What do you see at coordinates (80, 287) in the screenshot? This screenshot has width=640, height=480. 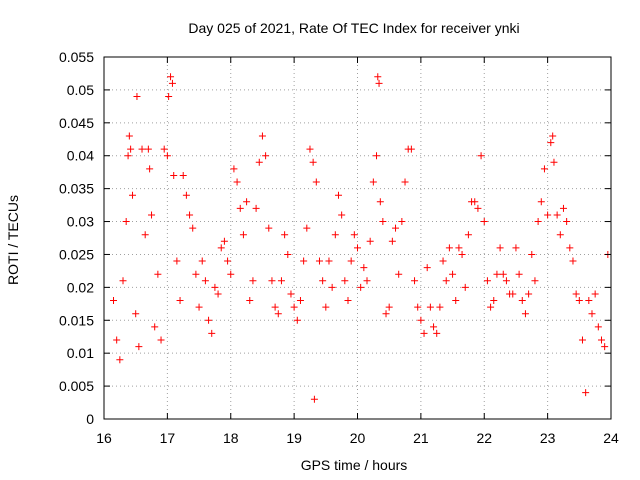 I see `y-tick-label: 0.02` at bounding box center [80, 287].